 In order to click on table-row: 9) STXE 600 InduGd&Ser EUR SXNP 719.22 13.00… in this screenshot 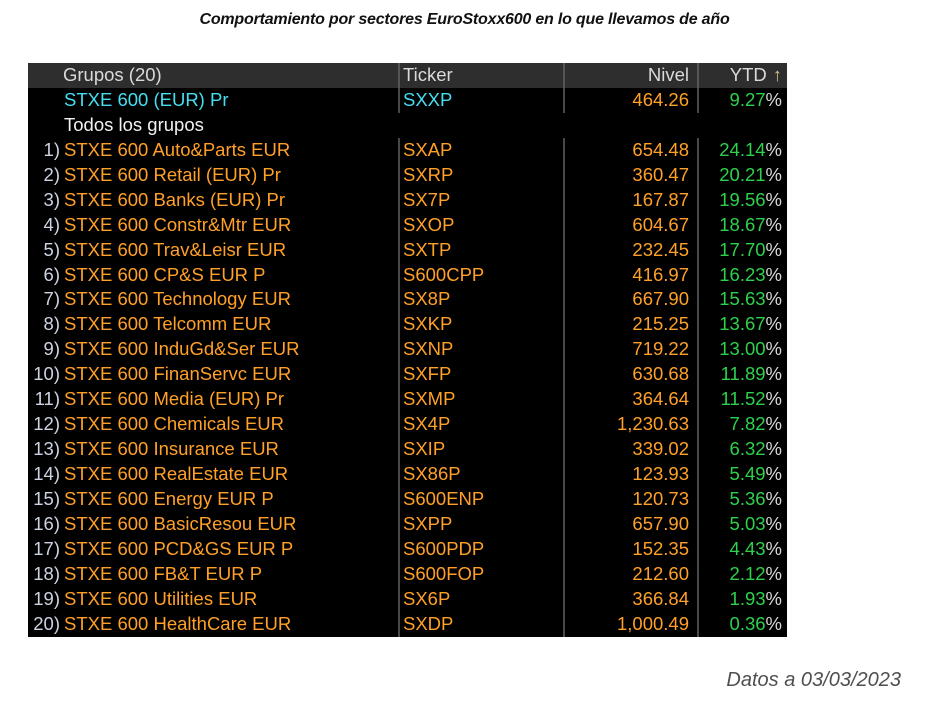, I will do `click(407, 350)`.